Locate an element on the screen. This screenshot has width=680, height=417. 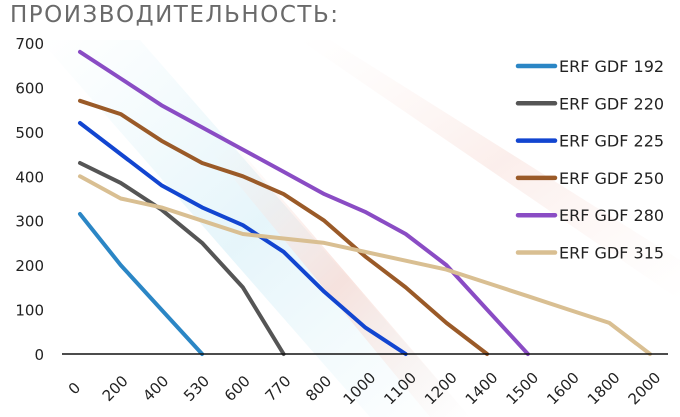
legend-label: ERF GDF 220 is located at coordinates (611, 103).